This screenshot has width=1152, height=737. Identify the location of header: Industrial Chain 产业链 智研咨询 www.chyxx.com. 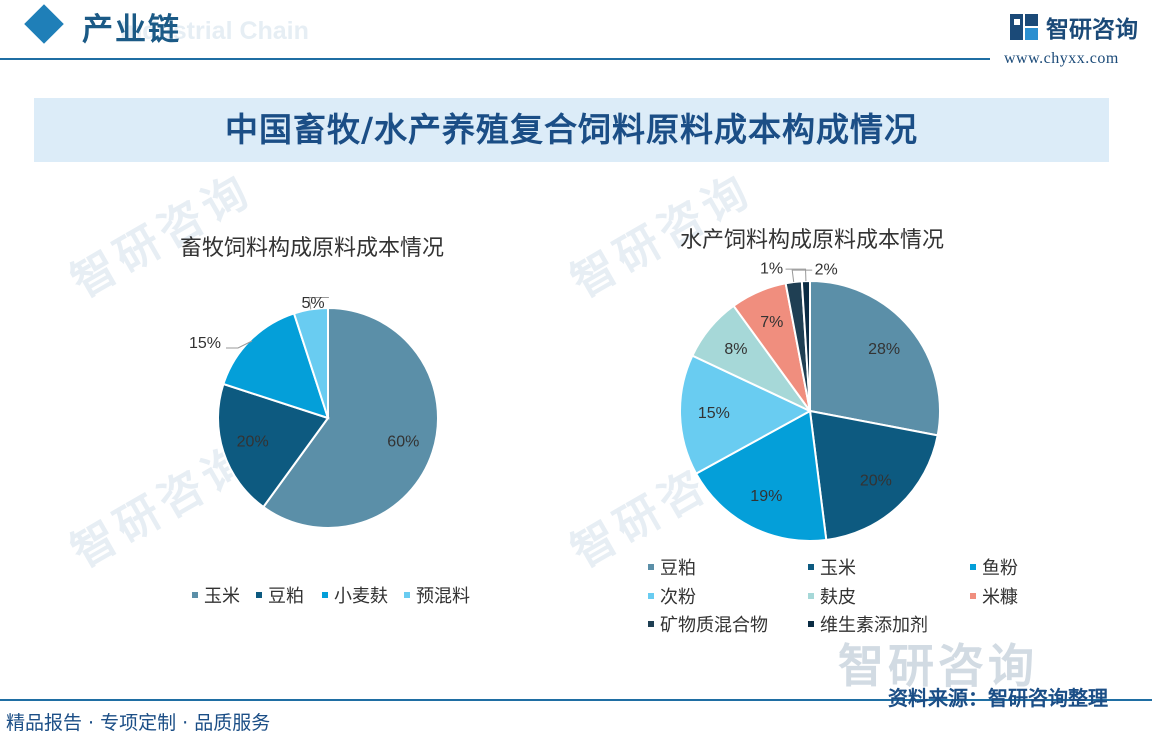
(576, 33).